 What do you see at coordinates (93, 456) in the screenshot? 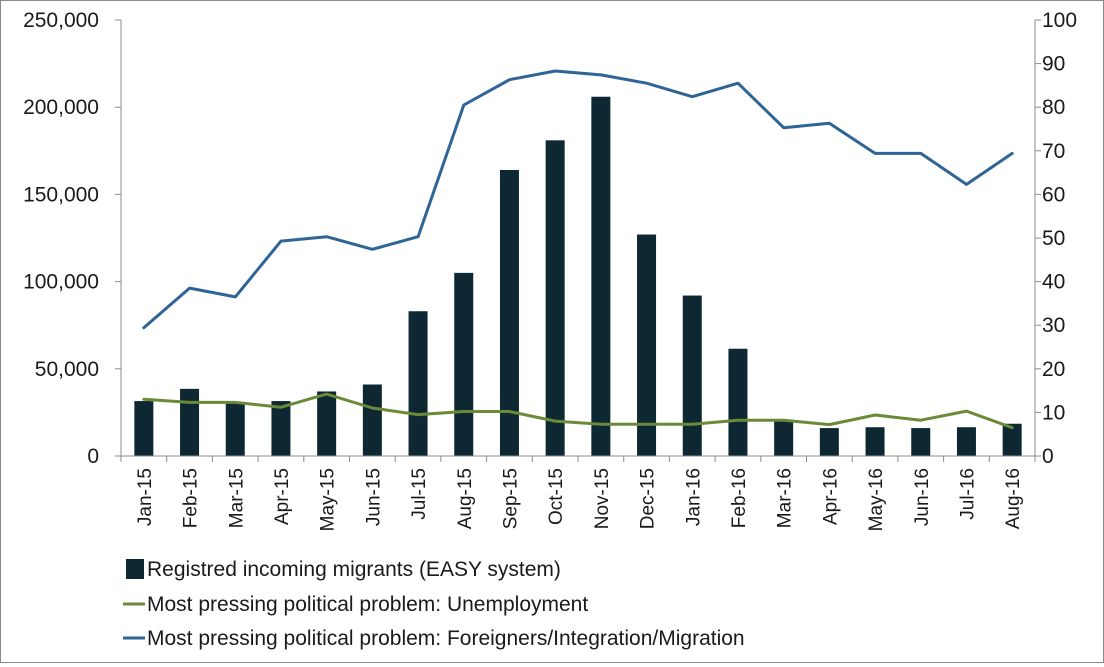
I see `left-tick-label: 0` at bounding box center [93, 456].